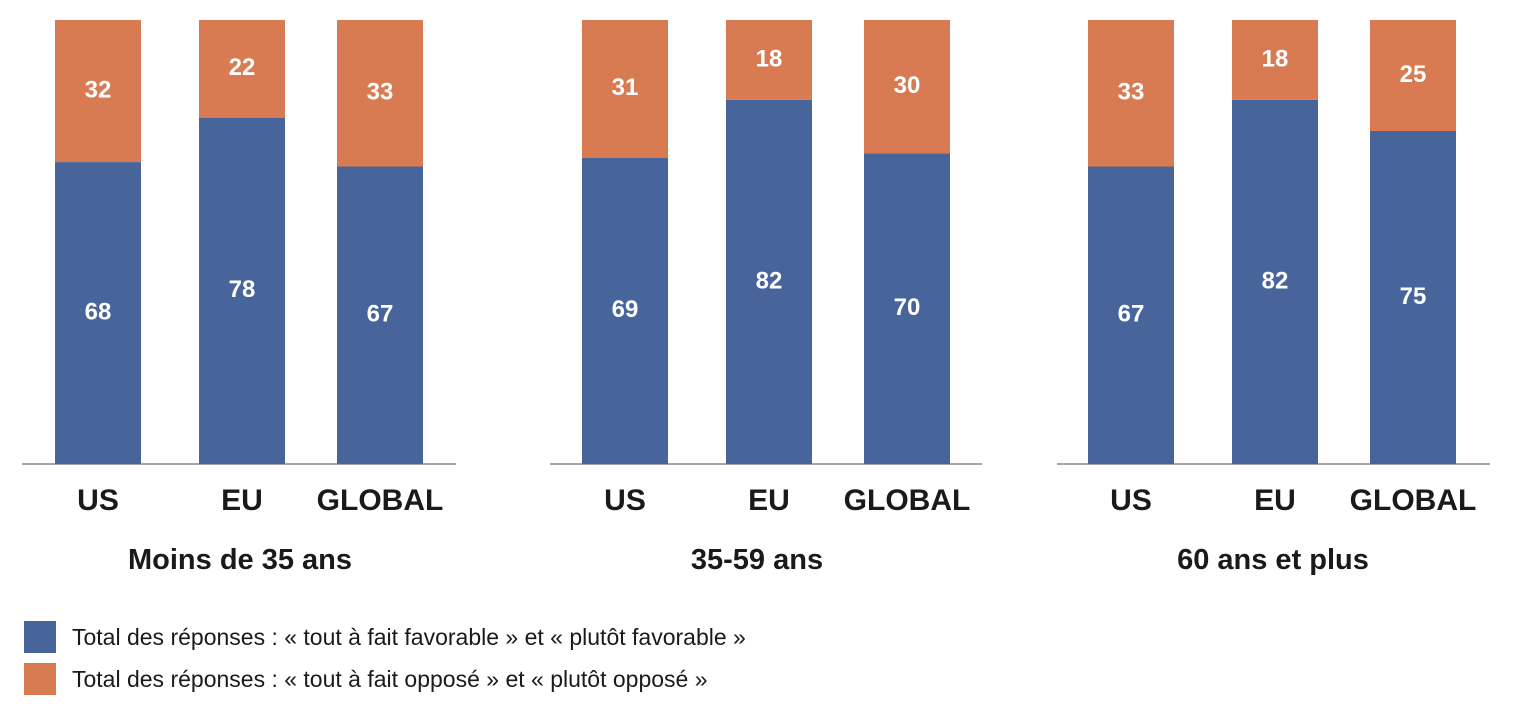  I want to click on data-label-favorable: 69, so click(625, 309).